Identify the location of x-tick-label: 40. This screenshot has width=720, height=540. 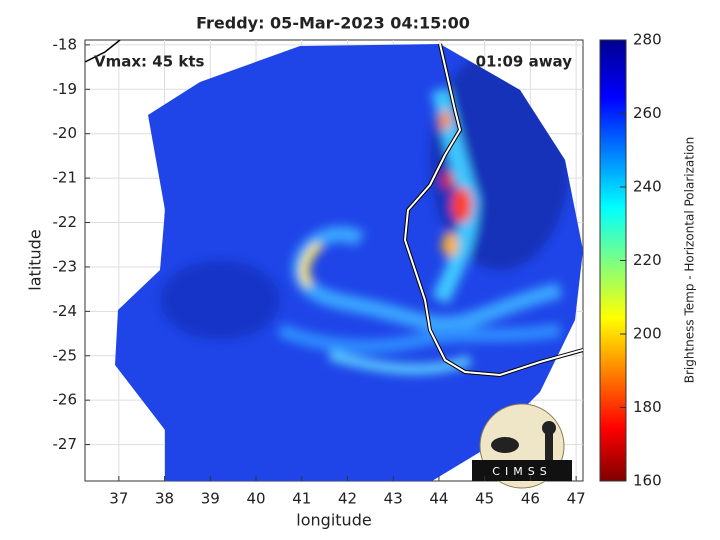
(255, 499).